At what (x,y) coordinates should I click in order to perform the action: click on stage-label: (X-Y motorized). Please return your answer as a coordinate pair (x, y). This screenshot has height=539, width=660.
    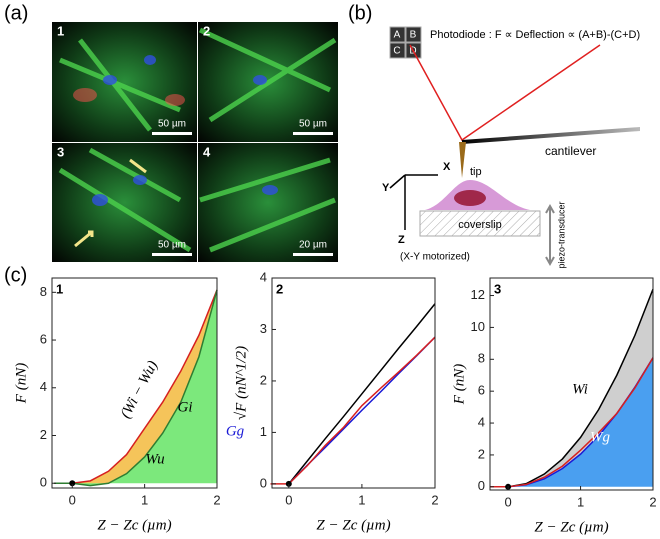
    Looking at the image, I should click on (435, 257).